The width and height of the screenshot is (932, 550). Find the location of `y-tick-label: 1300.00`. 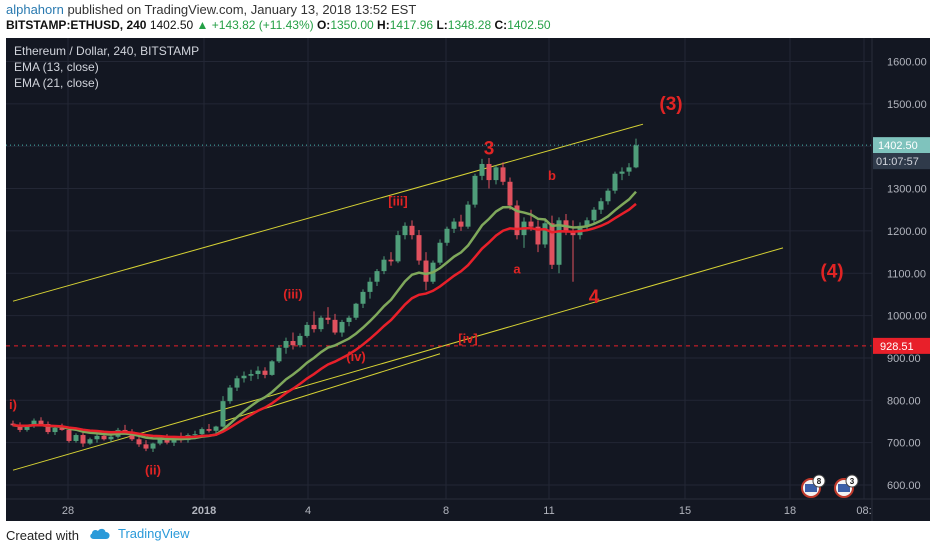

y-tick-label: 1300.00 is located at coordinates (907, 190).